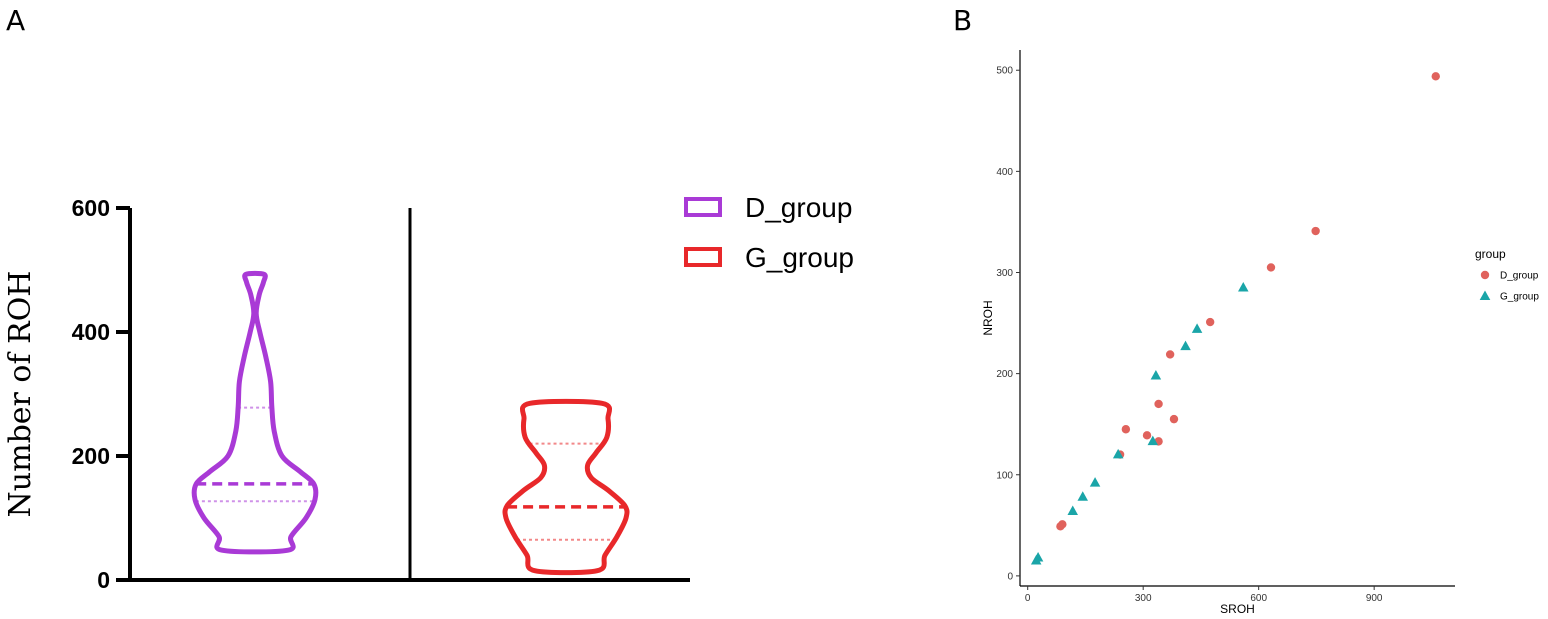 This screenshot has width=1548, height=619. What do you see at coordinates (1237, 609) in the screenshot?
I see `x-axis-title: SROH` at bounding box center [1237, 609].